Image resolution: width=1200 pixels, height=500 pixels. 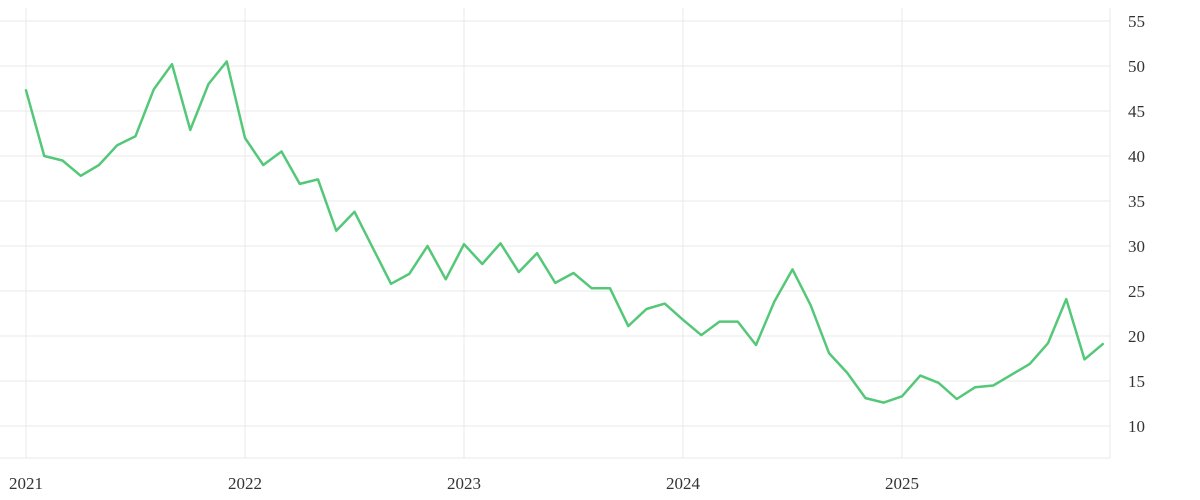 What do you see at coordinates (464, 483) in the screenshot?
I see `x-tick-label: 2023` at bounding box center [464, 483].